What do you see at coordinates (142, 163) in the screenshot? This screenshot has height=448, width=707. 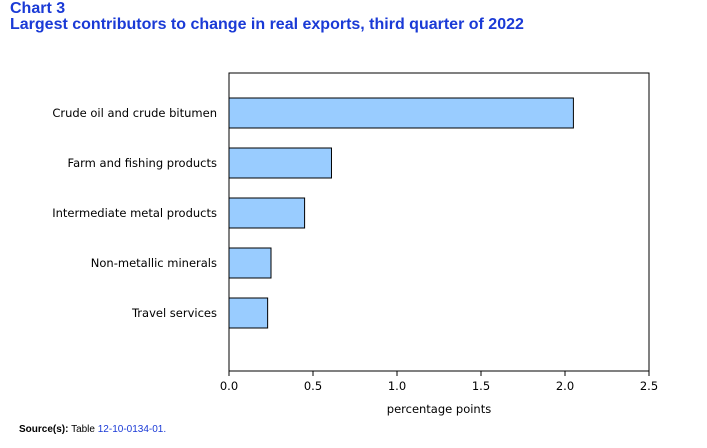 I see `category-label-1: Farm and fishing products` at bounding box center [142, 163].